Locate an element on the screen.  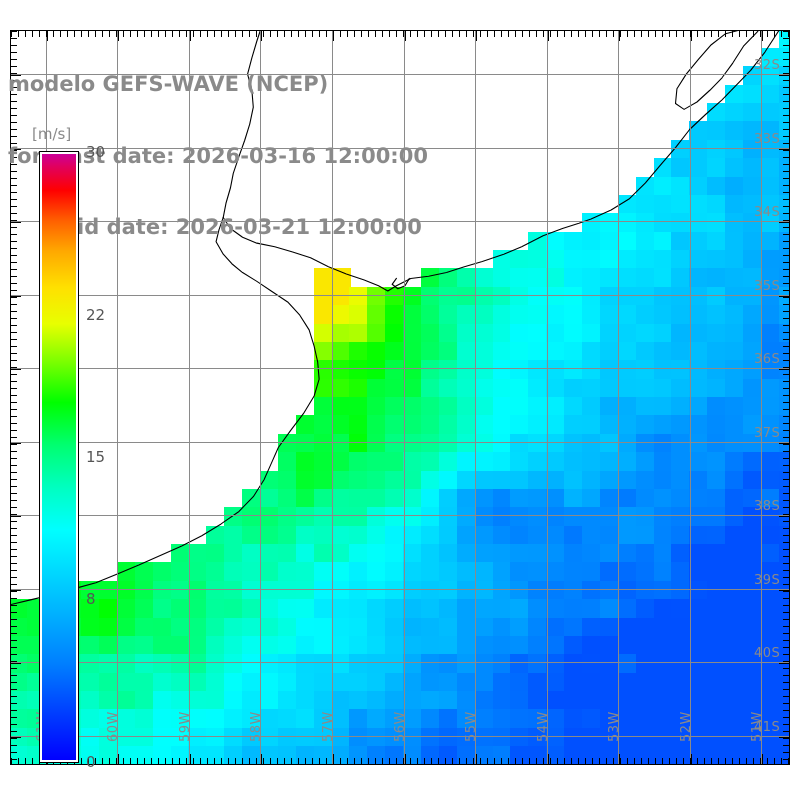
colorbar: [m/s] 30 22 15 8 0 is located at coordinates (68, 448).